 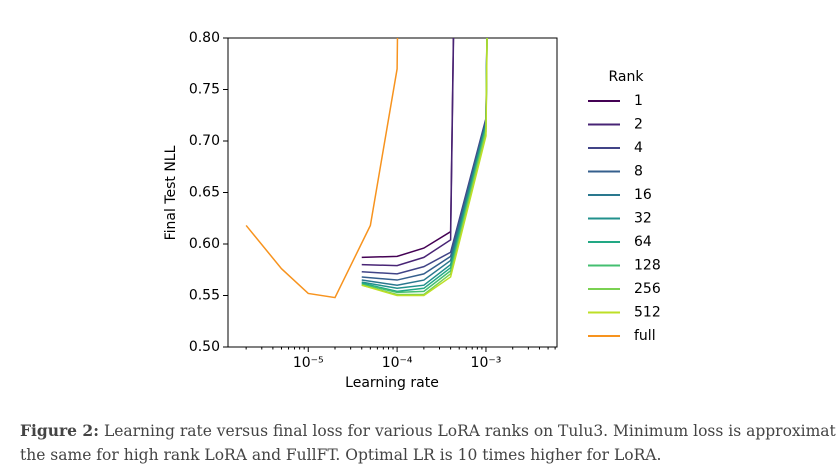 What do you see at coordinates (171, 192) in the screenshot?
I see `y-axis-label: Final Test NLL` at bounding box center [171, 192].